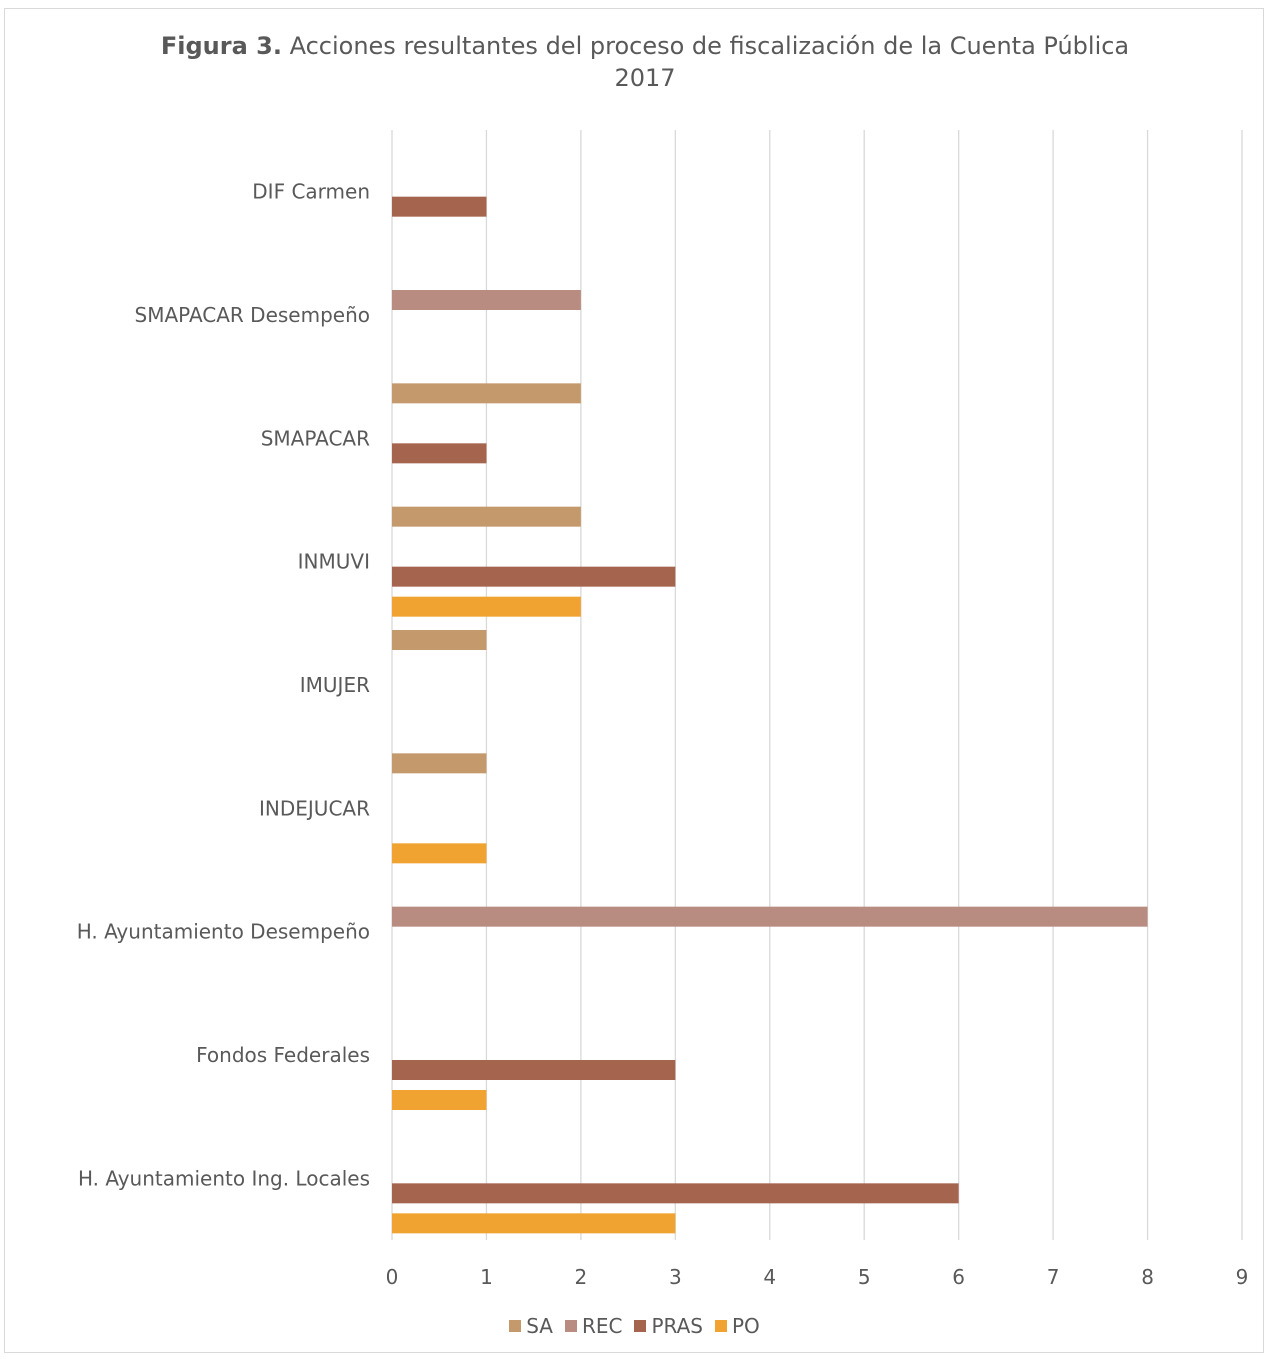  I want to click on legend-item-pras: PRAS, so click(668, 1326).